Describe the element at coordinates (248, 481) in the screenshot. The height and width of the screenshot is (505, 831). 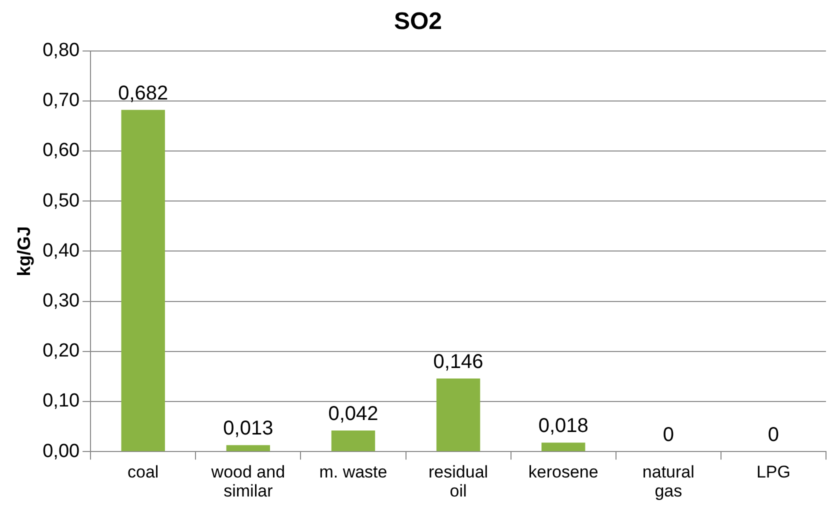
I see `x-tick-label: wood and similar` at that location.